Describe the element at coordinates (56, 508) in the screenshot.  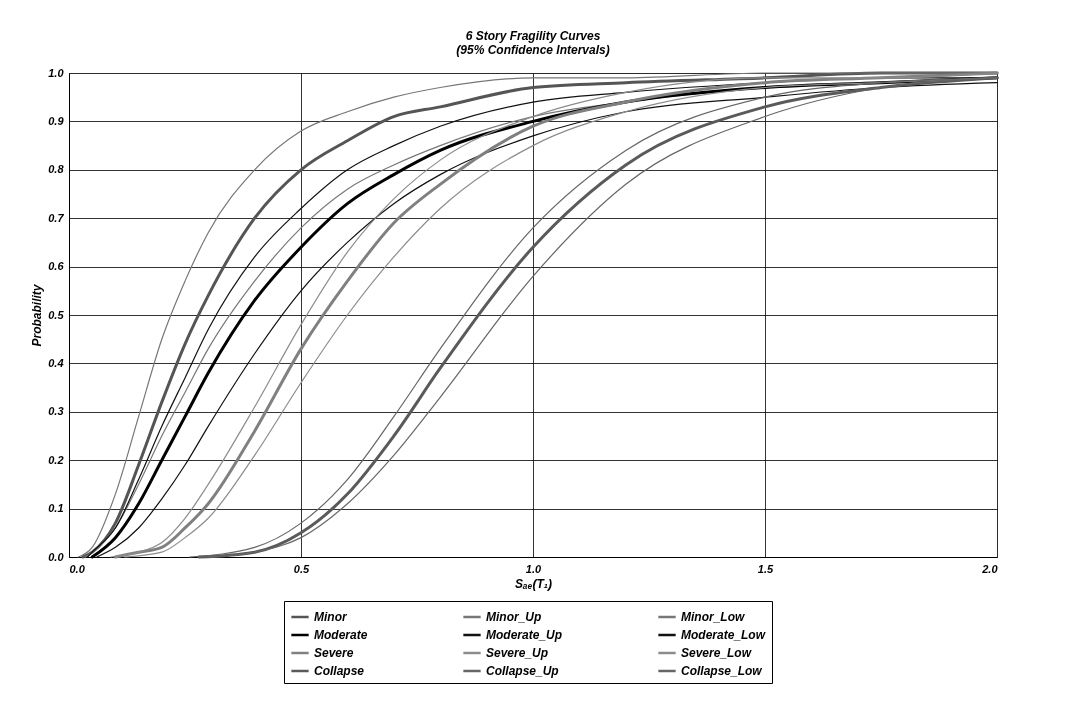
I see `y-tick-label: 0.1` at that location.